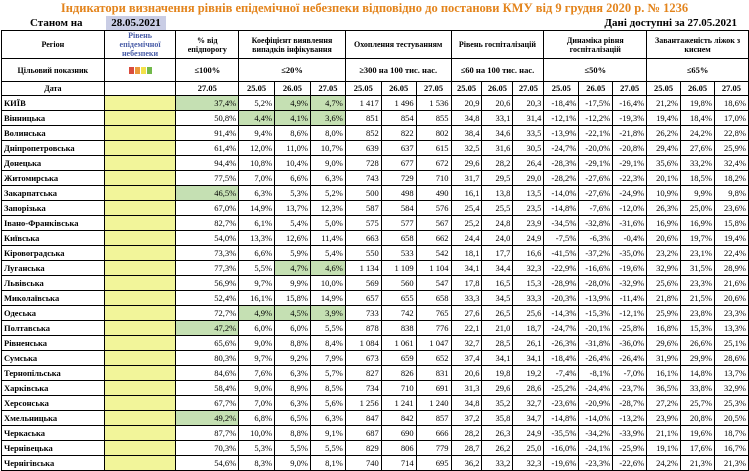 The image size is (749, 471). What do you see at coordinates (664, 313) in the screenshot?
I see `beds-cell: 25,9%` at bounding box center [664, 313].